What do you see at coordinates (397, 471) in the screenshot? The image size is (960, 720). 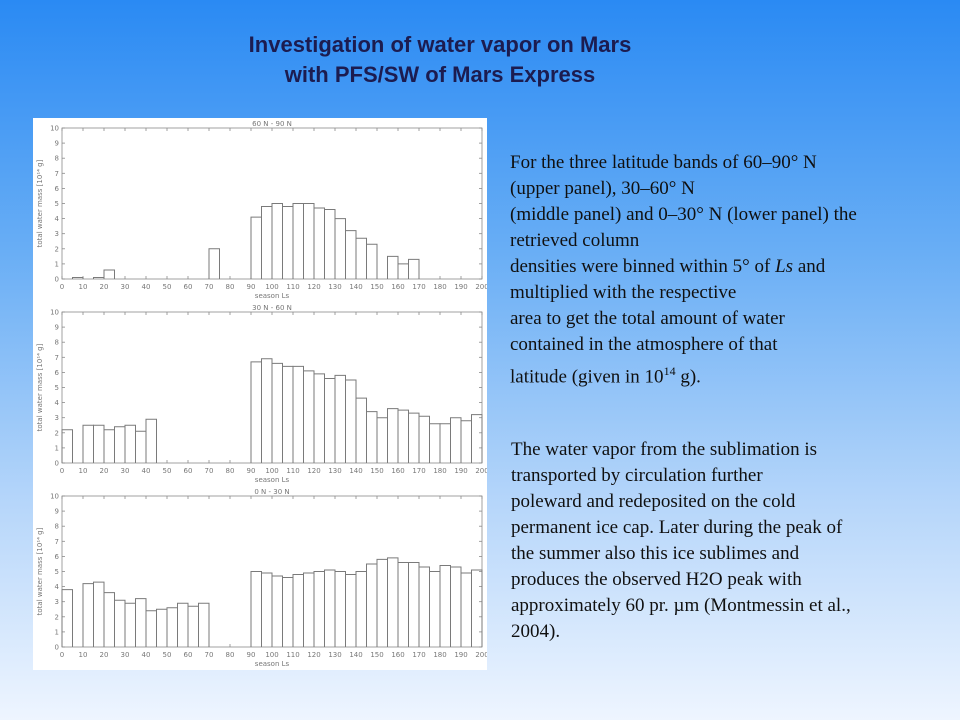 I see `x-tick-label: 160` at bounding box center [397, 471].